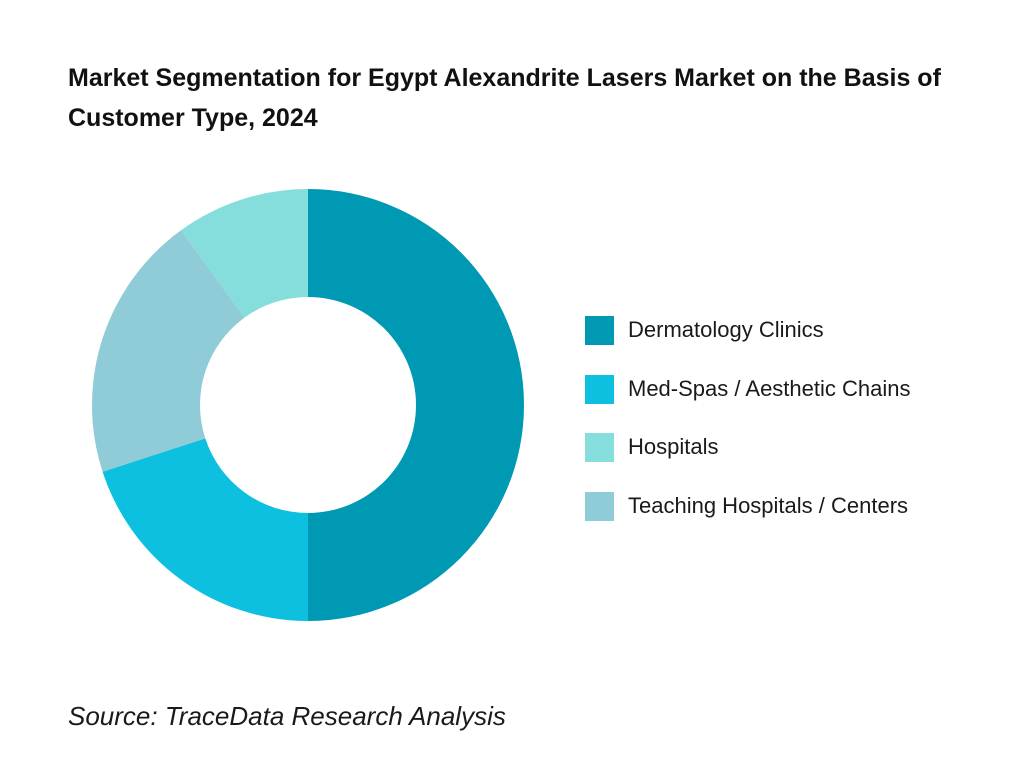 The width and height of the screenshot is (1024, 768). I want to click on donut-slice-dermatology-clinics, so click(416, 405).